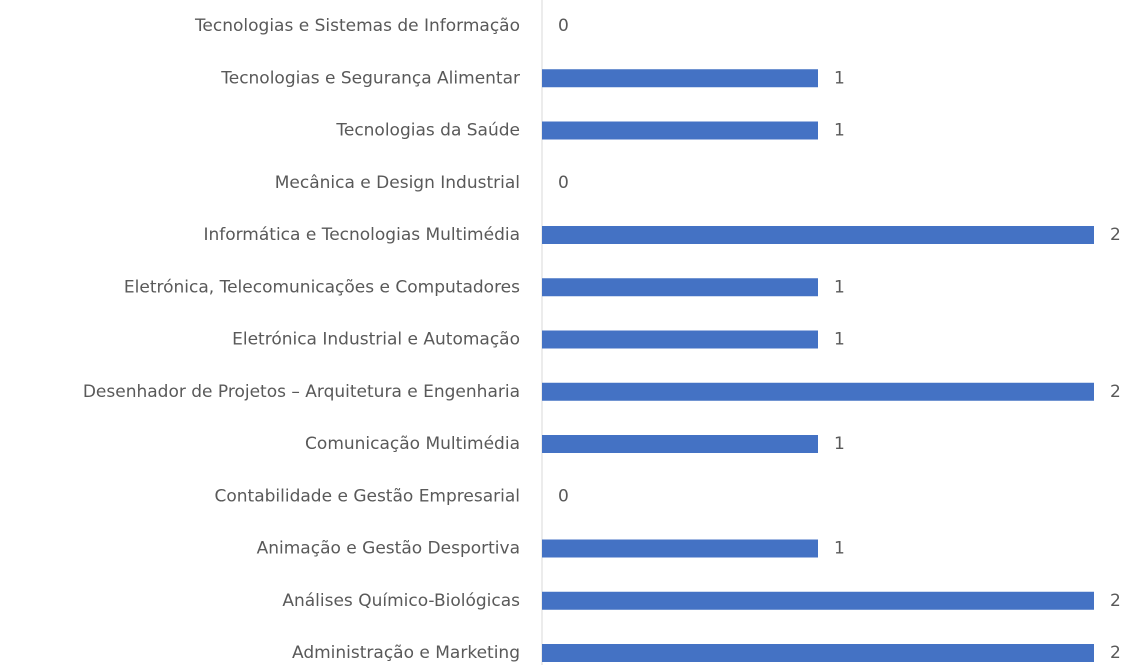  Describe the element at coordinates (397, 183) in the screenshot. I see `y-tick-label: Mecânica e Design Industrial` at that location.